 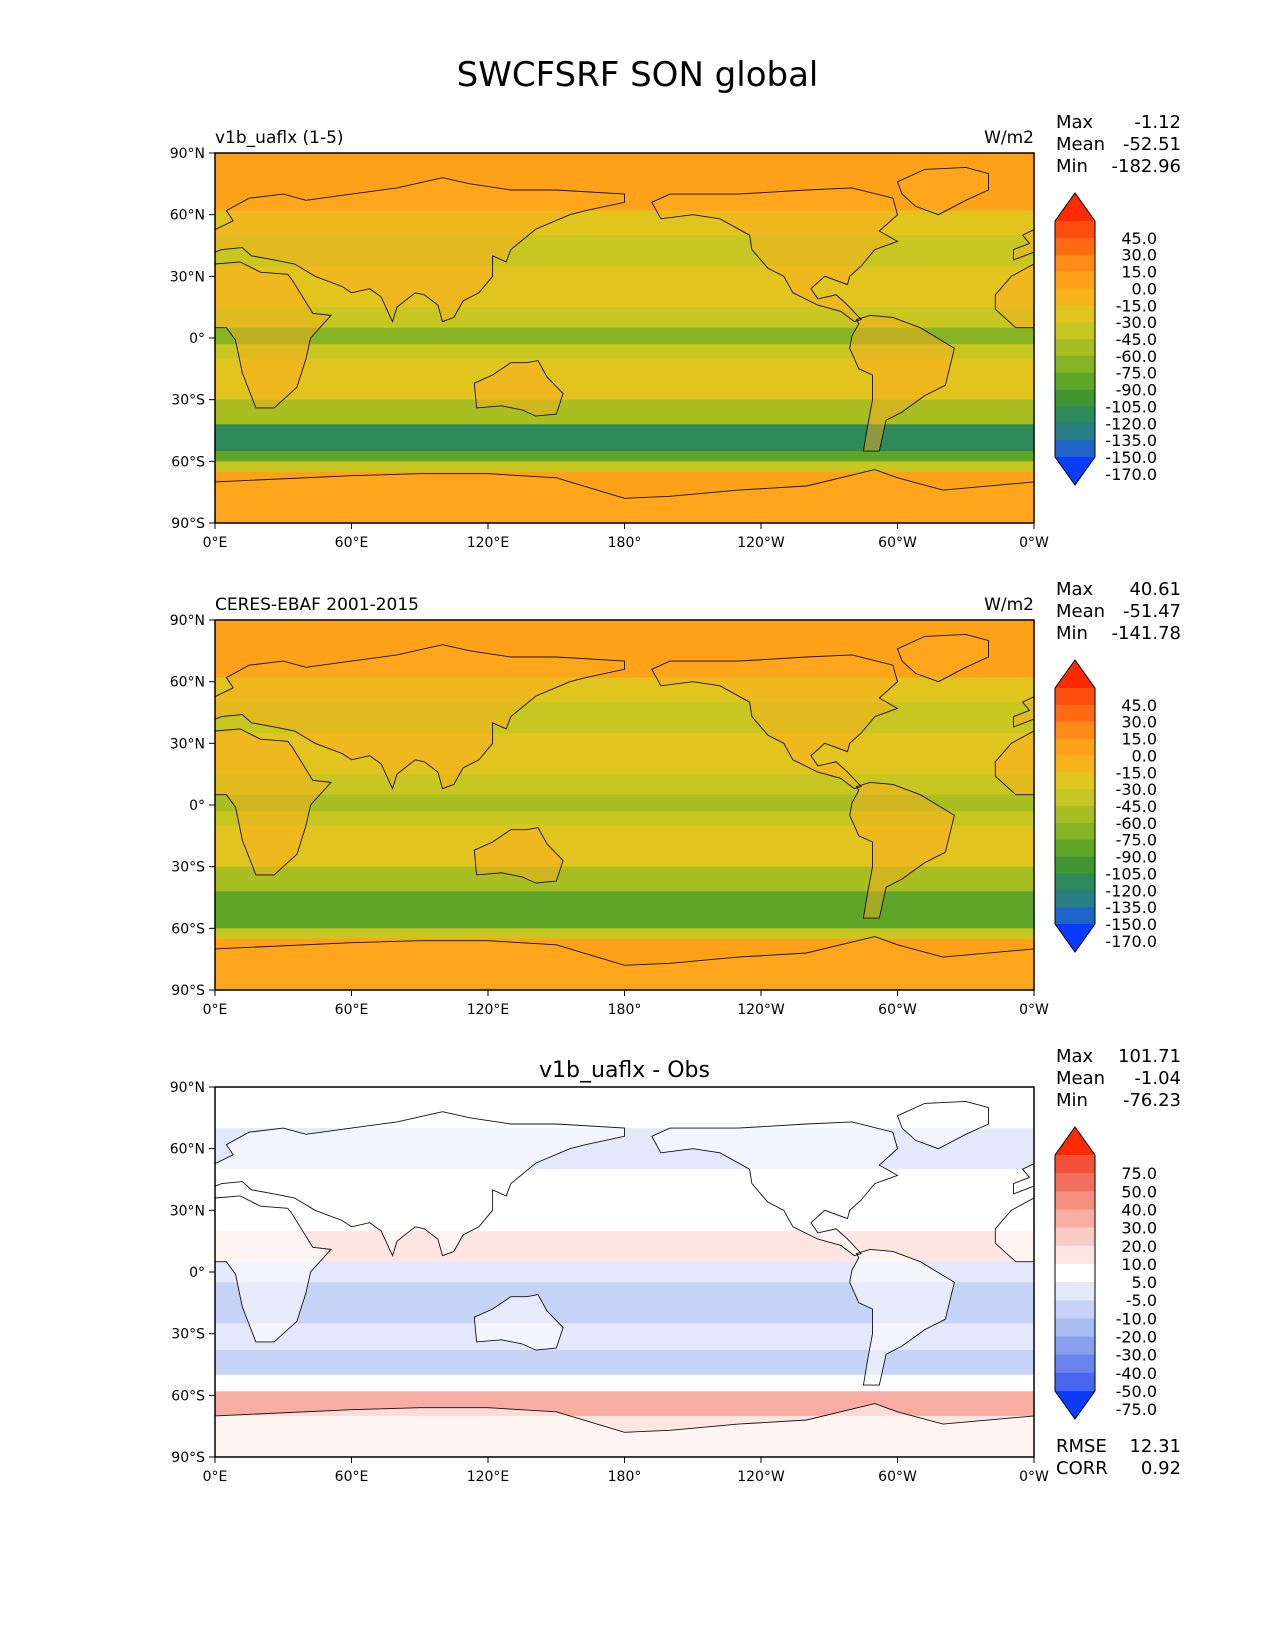 I want to click on colorbar-tick-label: 45.0, so click(x=1139, y=238).